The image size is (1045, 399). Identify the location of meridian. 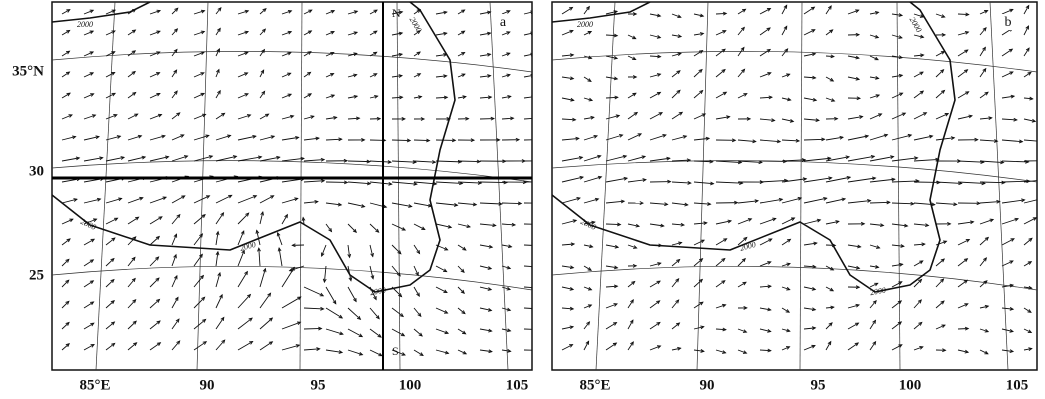
(801, 186).